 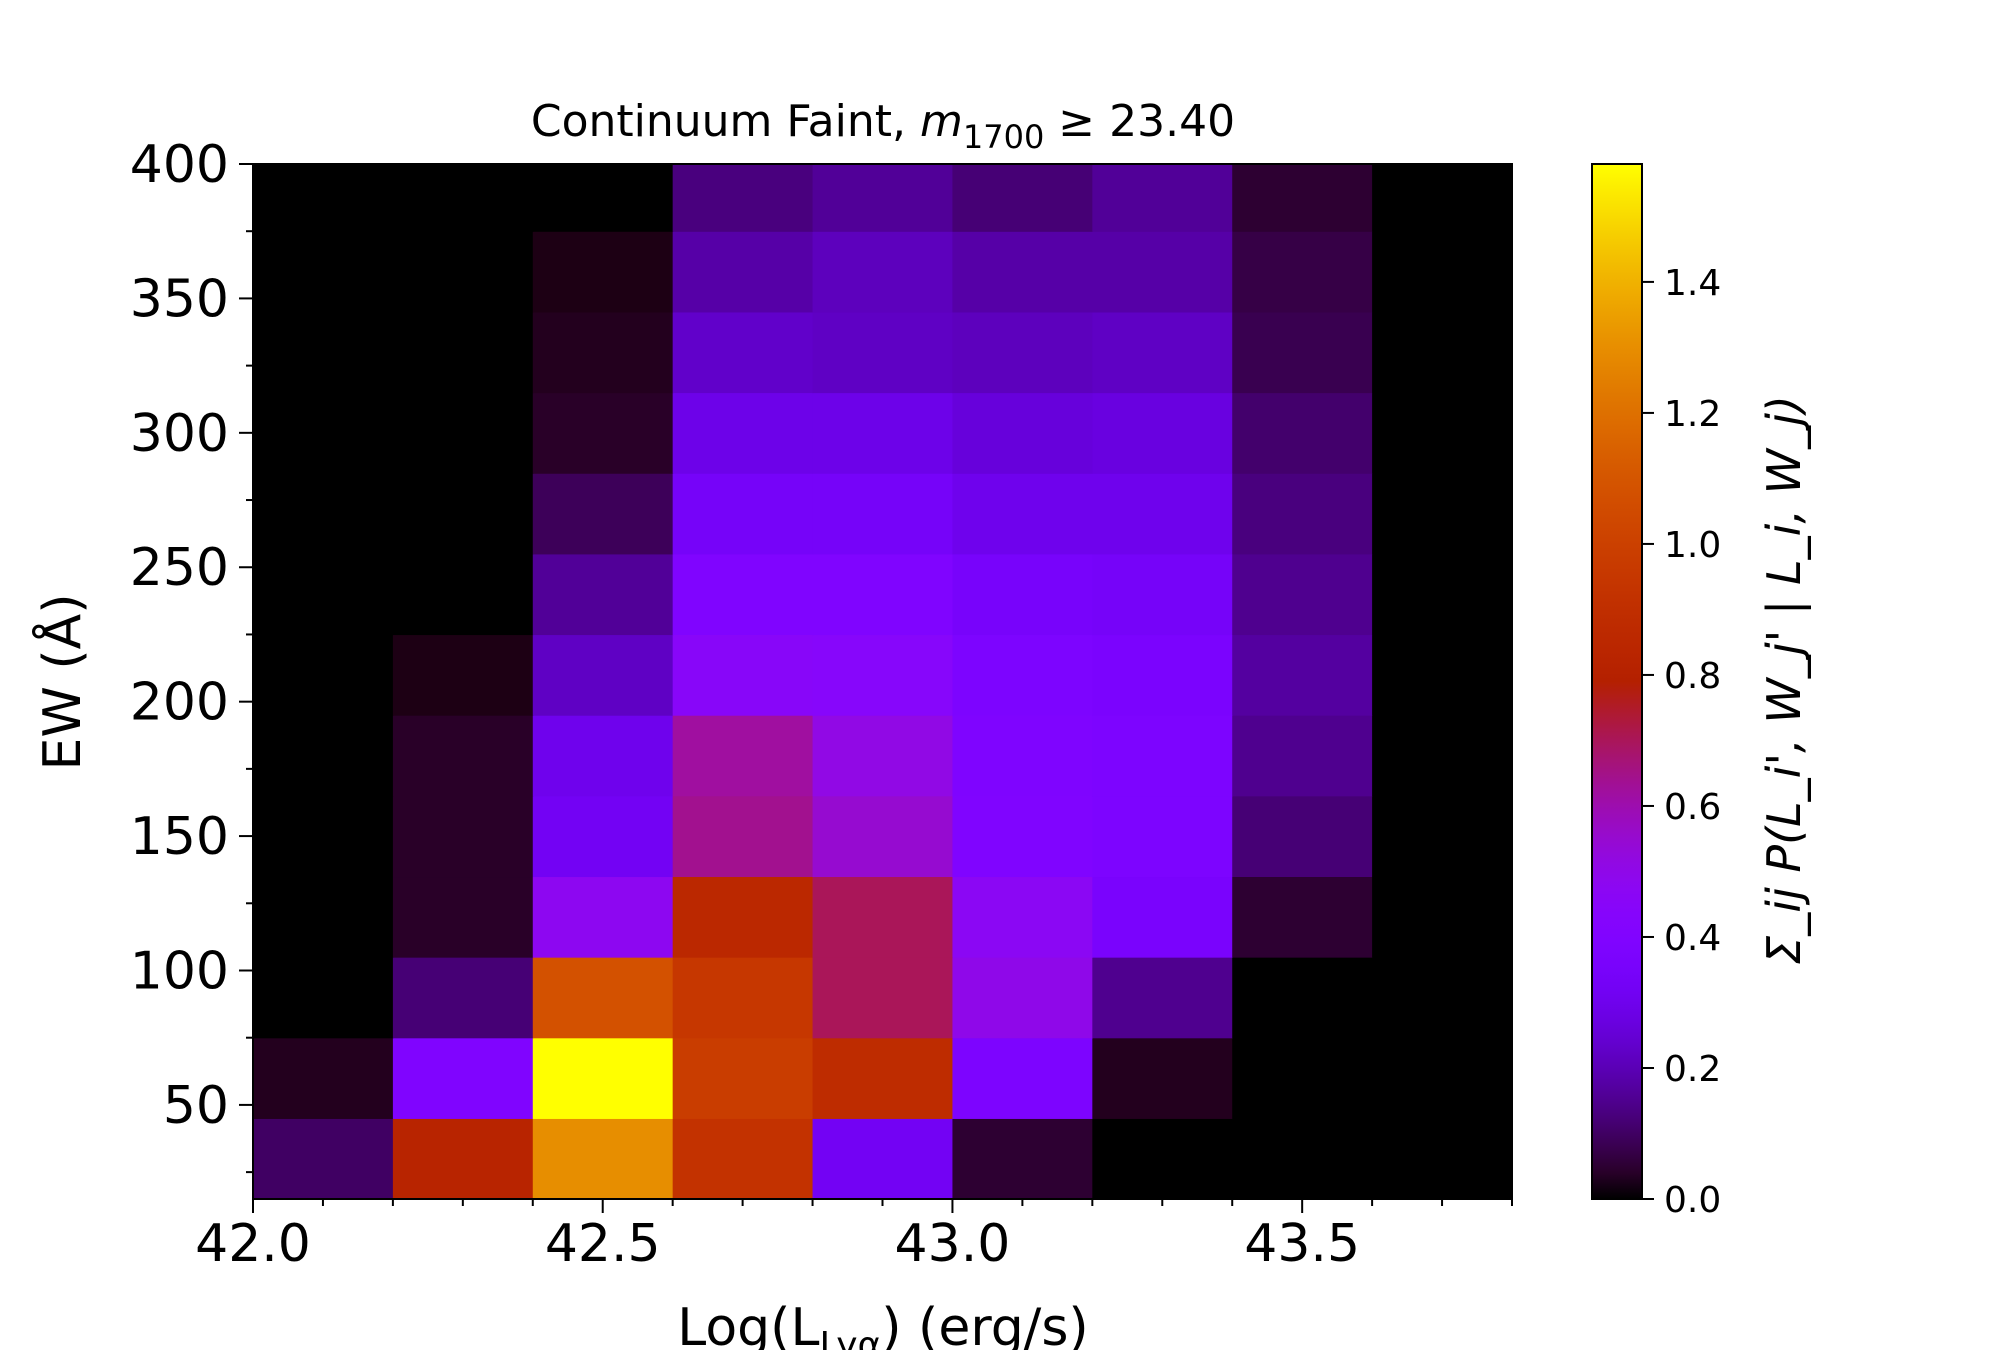 I want to click on y-axis-label: EW (Å), so click(x=62, y=682).